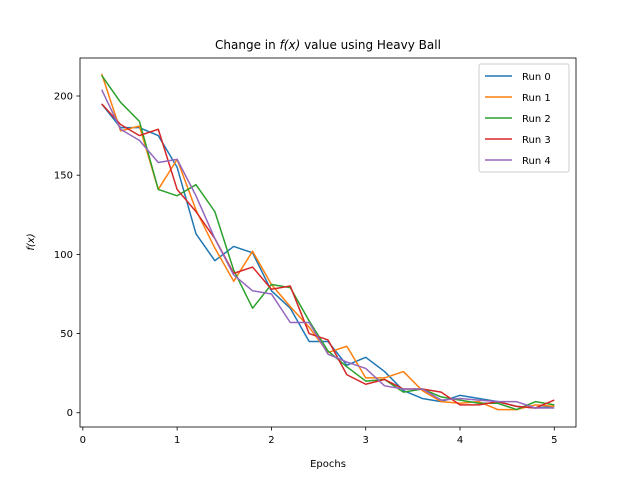 This screenshot has height=484, width=640. I want to click on y-axis-ticks: 0 50 100 150 200, so click(67, 255).